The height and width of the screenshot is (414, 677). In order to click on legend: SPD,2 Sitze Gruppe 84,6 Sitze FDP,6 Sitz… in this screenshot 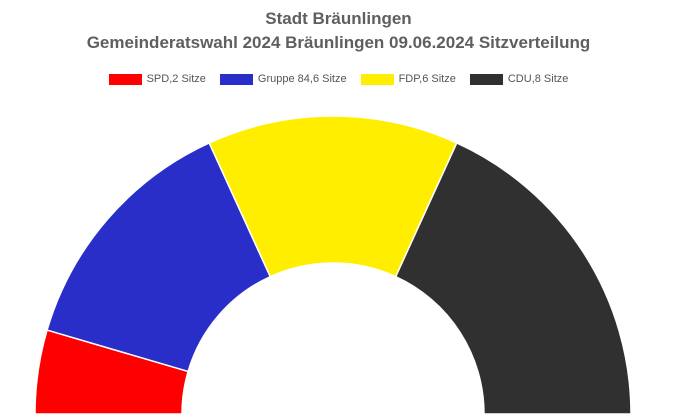, I will do `click(338, 79)`.